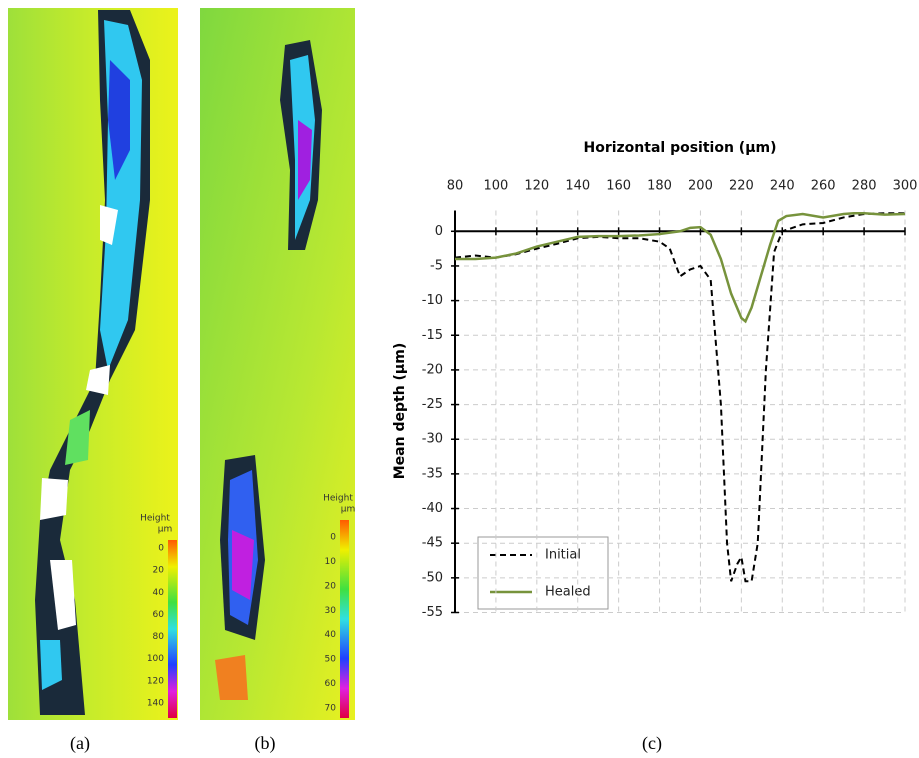  What do you see at coordinates (155, 659) in the screenshot?
I see `colorbar-tick-label: 100` at bounding box center [155, 659].